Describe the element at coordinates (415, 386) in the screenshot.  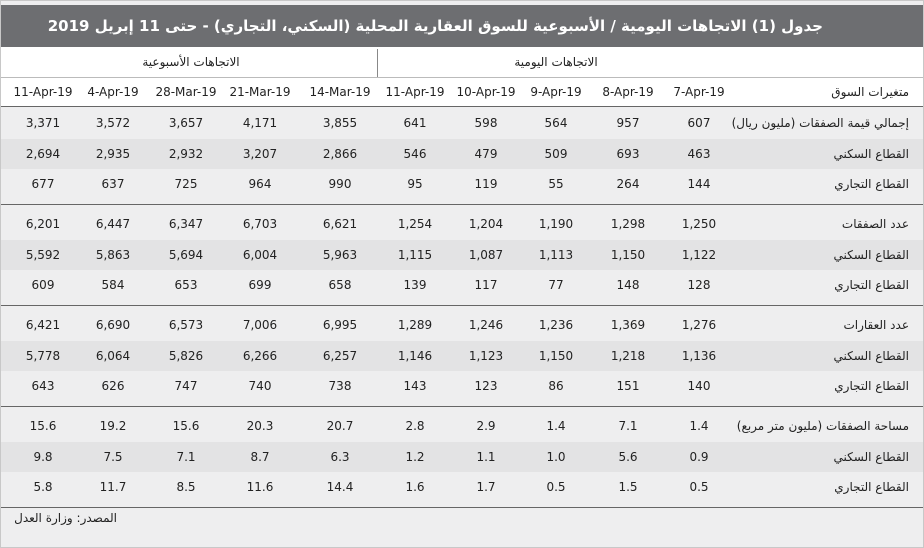
I see `cell: 143` at that location.